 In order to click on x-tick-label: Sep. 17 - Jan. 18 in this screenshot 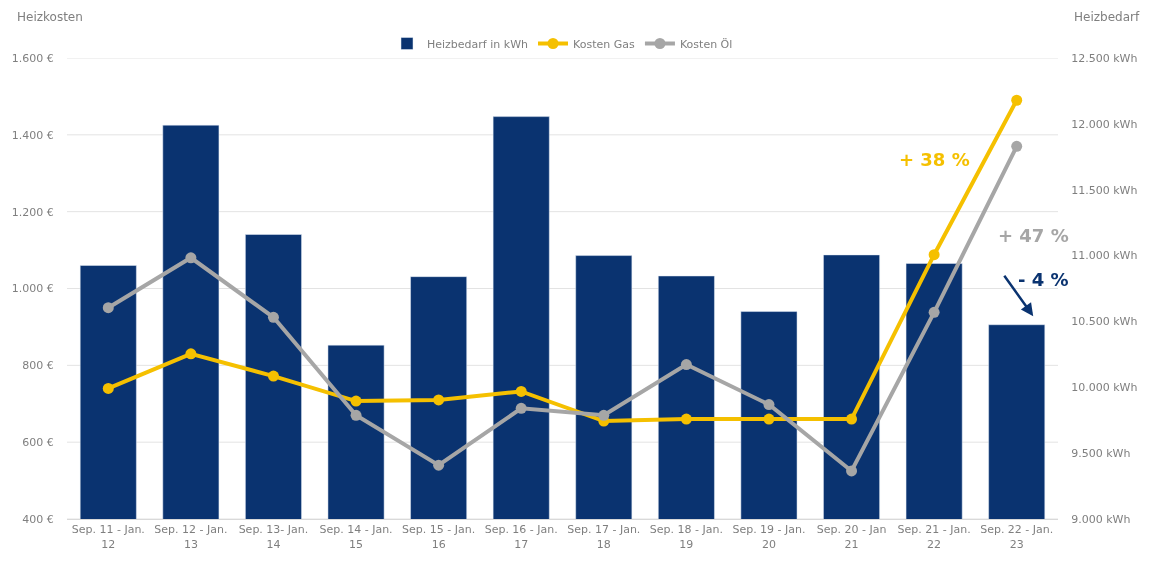, I will do `click(604, 537)`.